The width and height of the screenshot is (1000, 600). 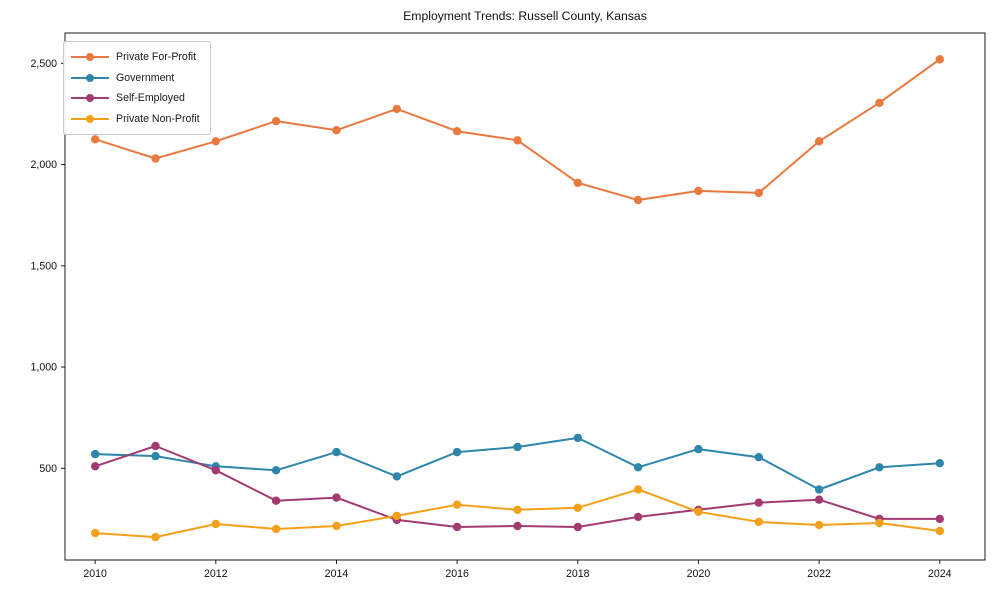 What do you see at coordinates (879, 103) in the screenshot?
I see `series-point-private-for-profit-2023` at bounding box center [879, 103].